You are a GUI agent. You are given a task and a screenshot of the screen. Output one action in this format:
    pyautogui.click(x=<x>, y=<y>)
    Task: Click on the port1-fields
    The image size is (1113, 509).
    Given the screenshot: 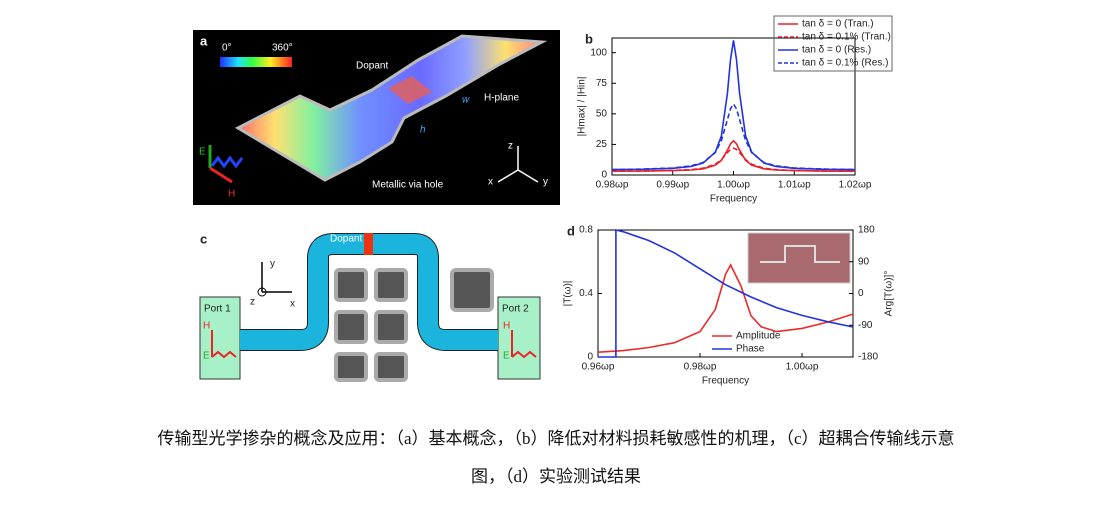 What is the action you would take?
    pyautogui.click(x=224, y=344)
    